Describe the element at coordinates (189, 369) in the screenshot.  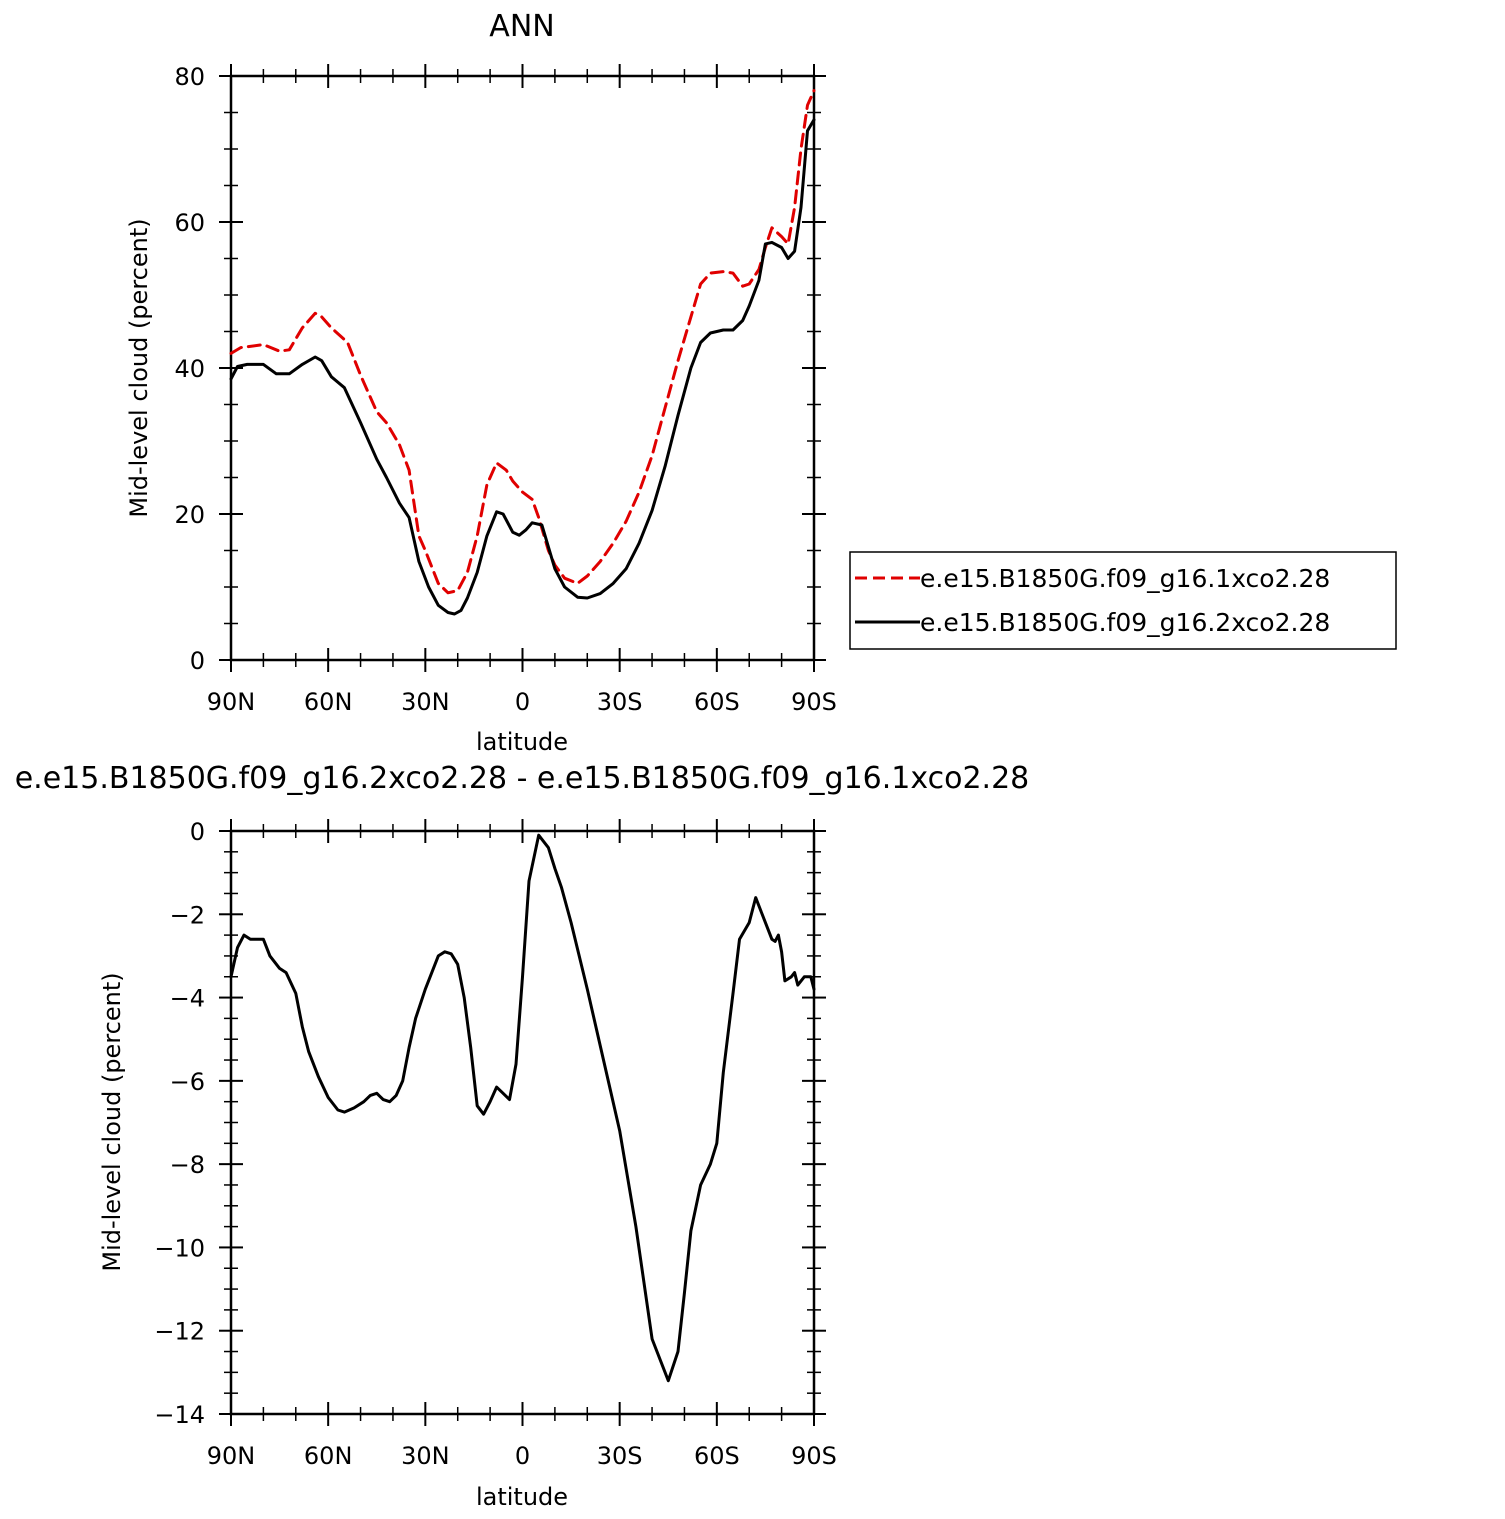
I see `top-y-tick-label: 40` at that location.